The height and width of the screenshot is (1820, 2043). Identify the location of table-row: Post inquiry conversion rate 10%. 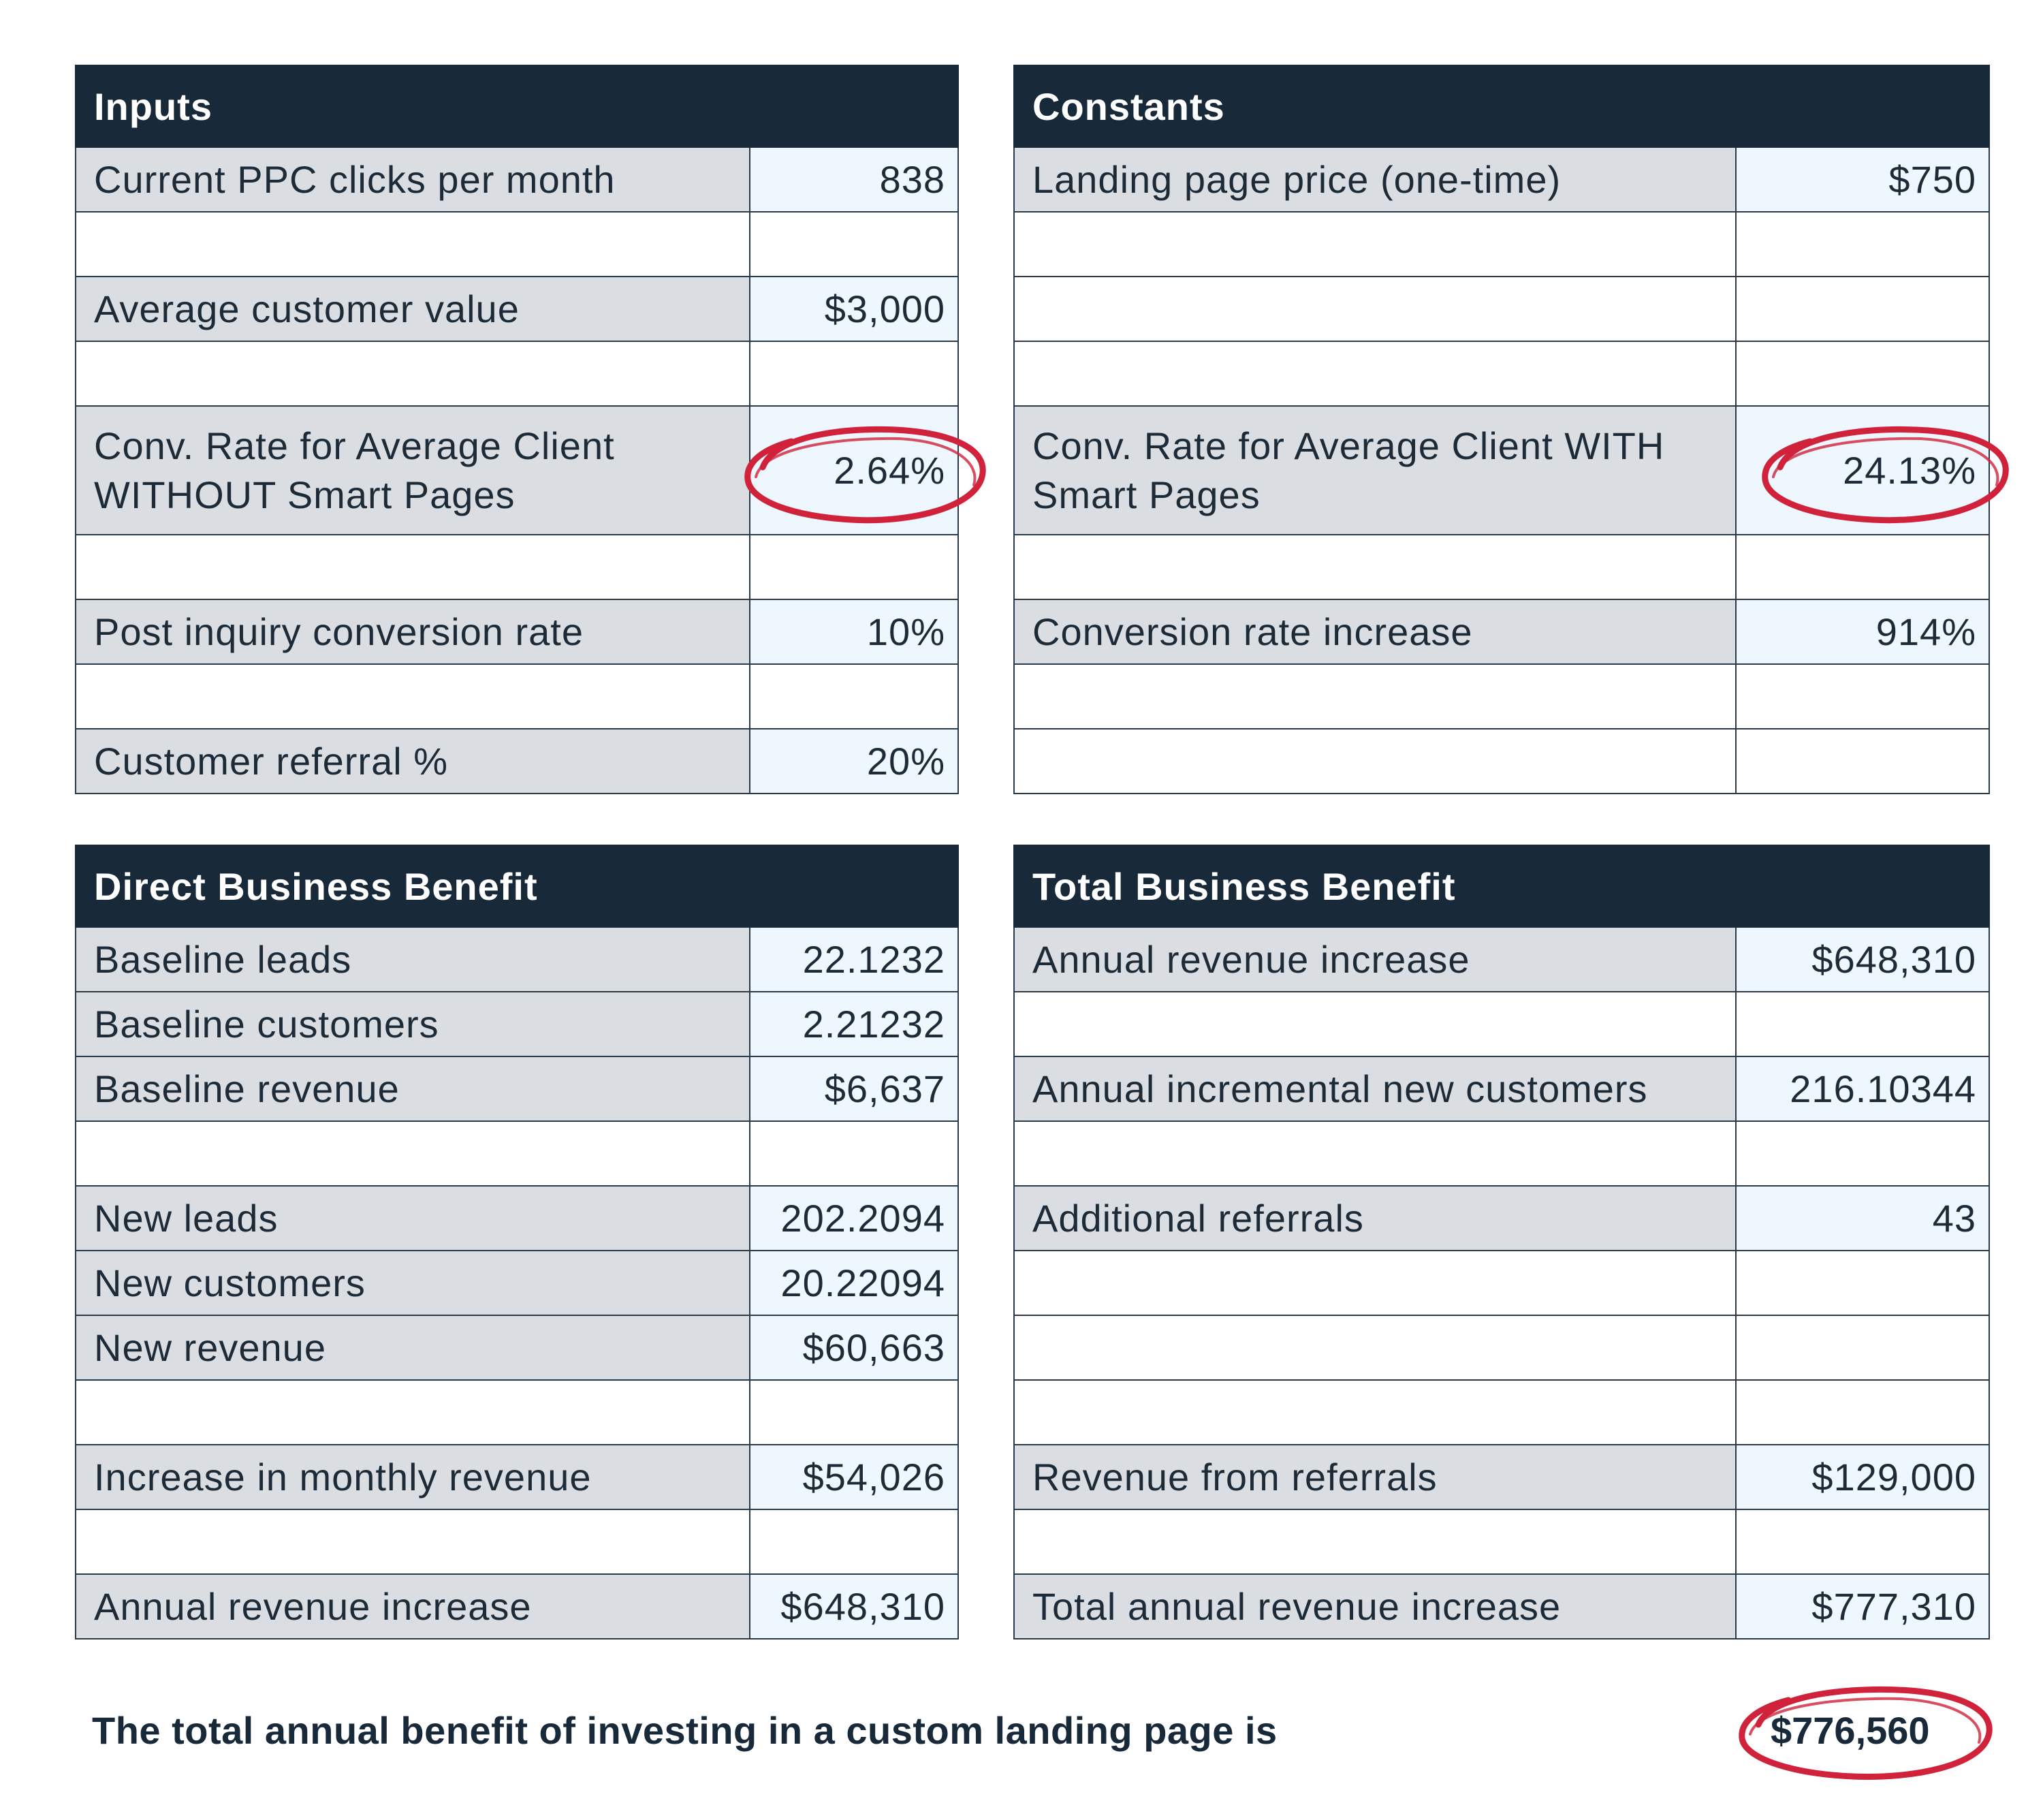
(517, 631).